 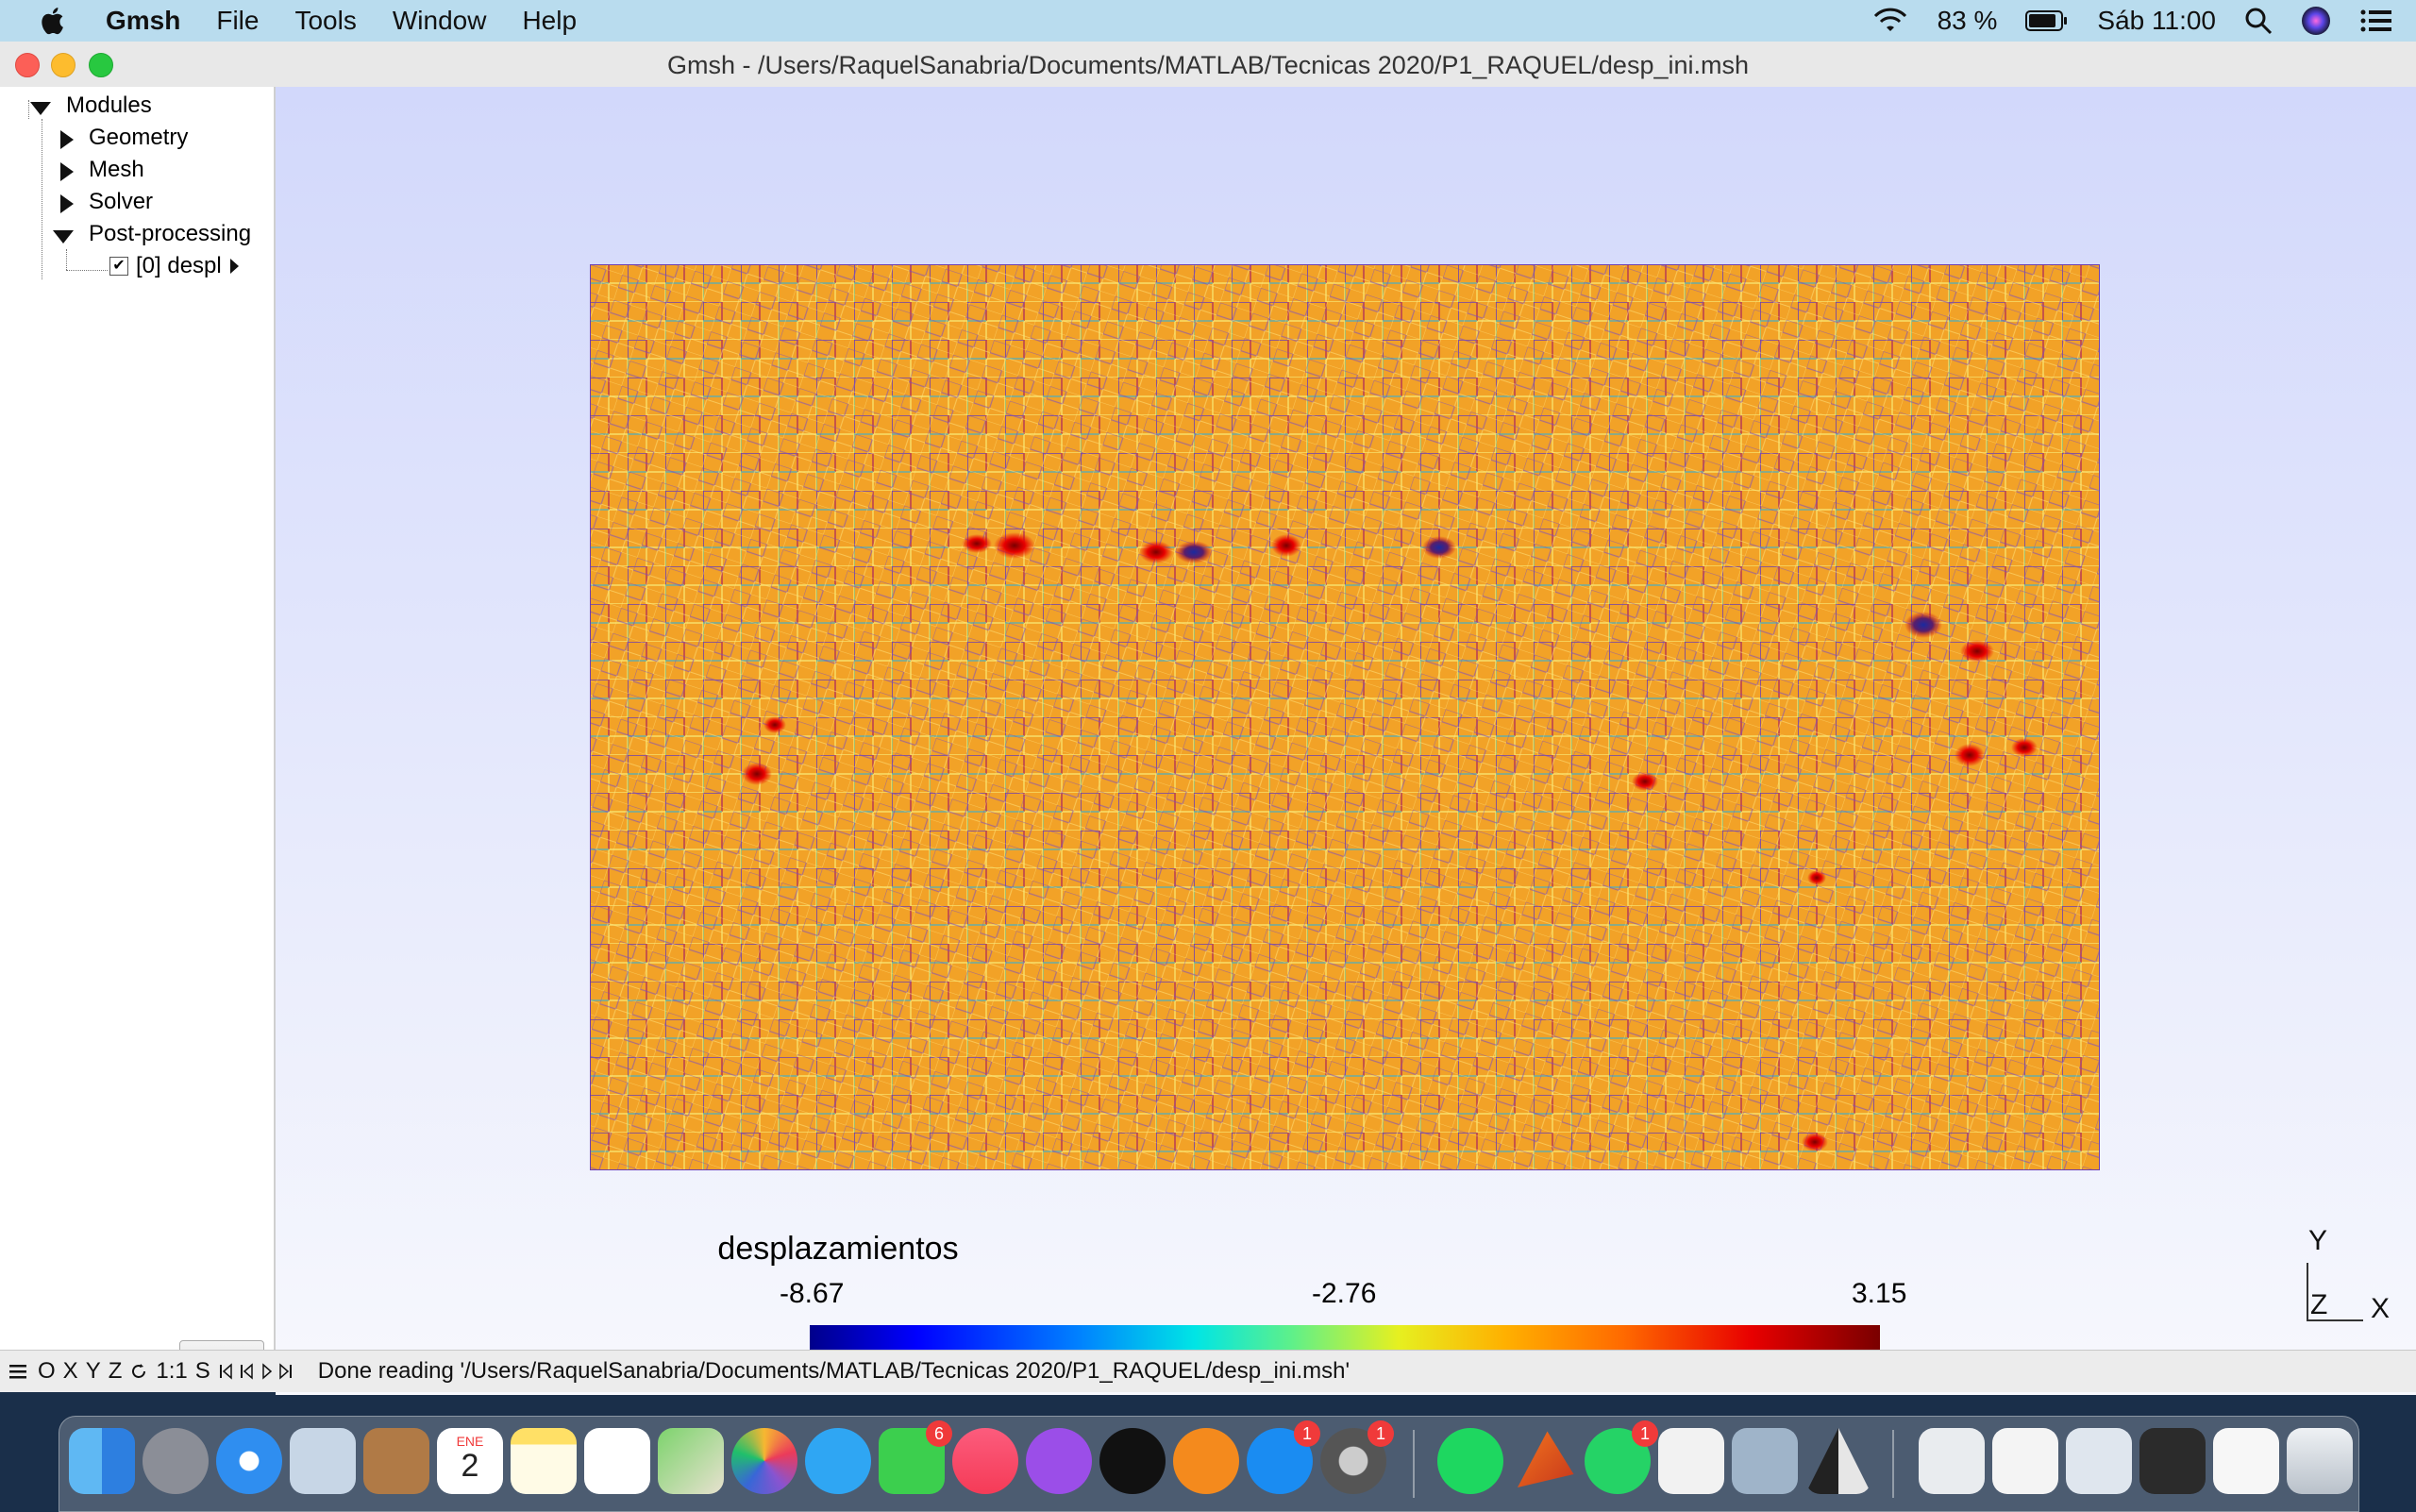 I want to click on matlab-icon, so click(x=1546, y=1459).